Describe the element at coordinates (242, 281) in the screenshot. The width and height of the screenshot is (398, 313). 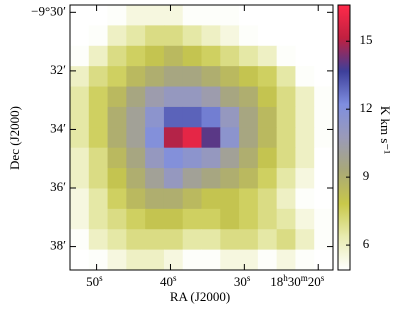
I see `x-tick-label: 30s` at that location.